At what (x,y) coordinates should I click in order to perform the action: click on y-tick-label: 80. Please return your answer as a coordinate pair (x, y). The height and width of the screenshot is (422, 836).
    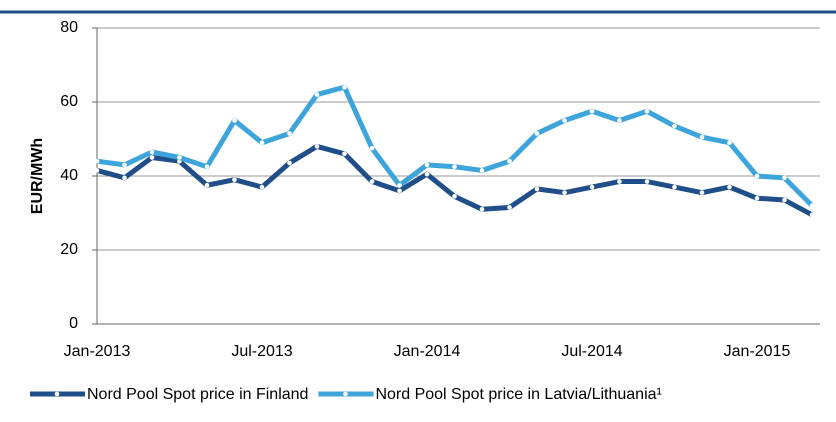
    Looking at the image, I should click on (69, 27).